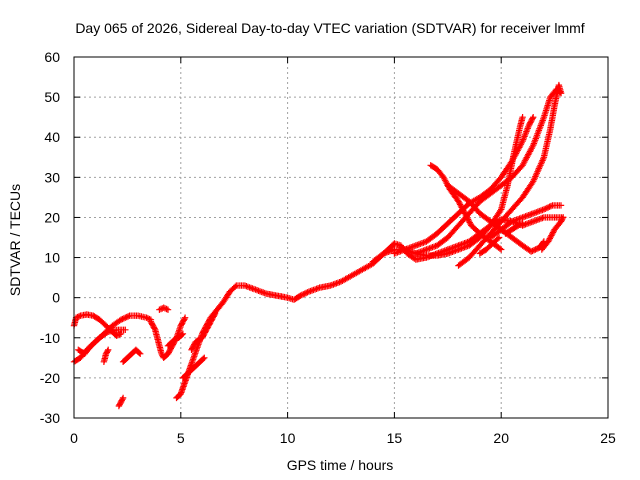 The height and width of the screenshot is (480, 640). What do you see at coordinates (288, 438) in the screenshot?
I see `x-tick-label: 10` at bounding box center [288, 438].